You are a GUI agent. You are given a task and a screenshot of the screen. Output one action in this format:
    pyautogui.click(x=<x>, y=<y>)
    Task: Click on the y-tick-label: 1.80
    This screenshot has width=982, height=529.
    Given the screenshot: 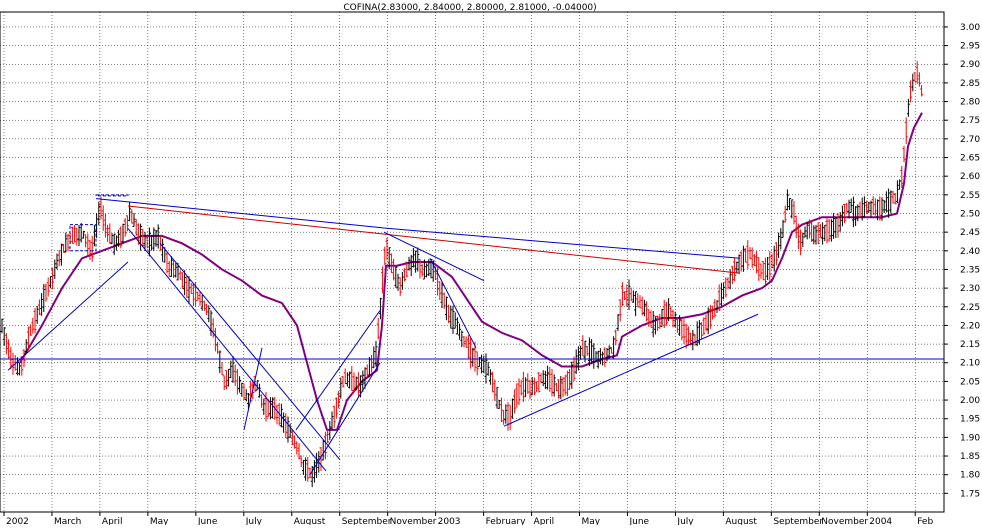 What is the action you would take?
    pyautogui.click(x=970, y=476)
    